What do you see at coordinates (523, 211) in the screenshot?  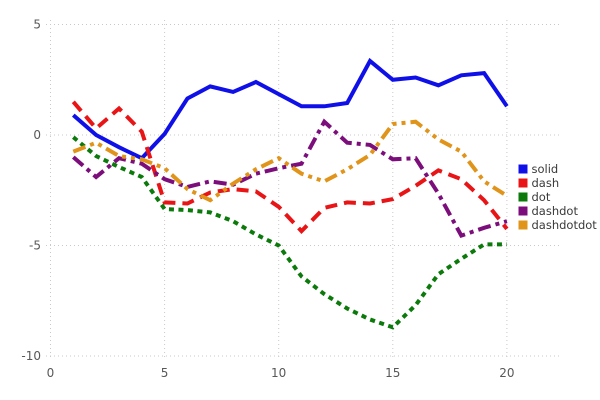 I see `legend-swatch-dashdot` at bounding box center [523, 211].